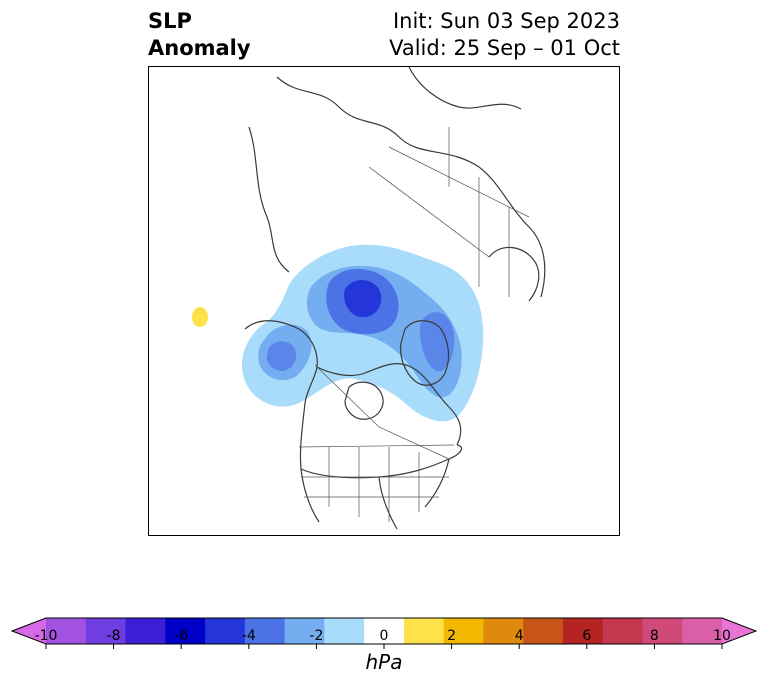  What do you see at coordinates (519, 636) in the screenshot?
I see `colorbar-tick-label: 4` at bounding box center [519, 636].